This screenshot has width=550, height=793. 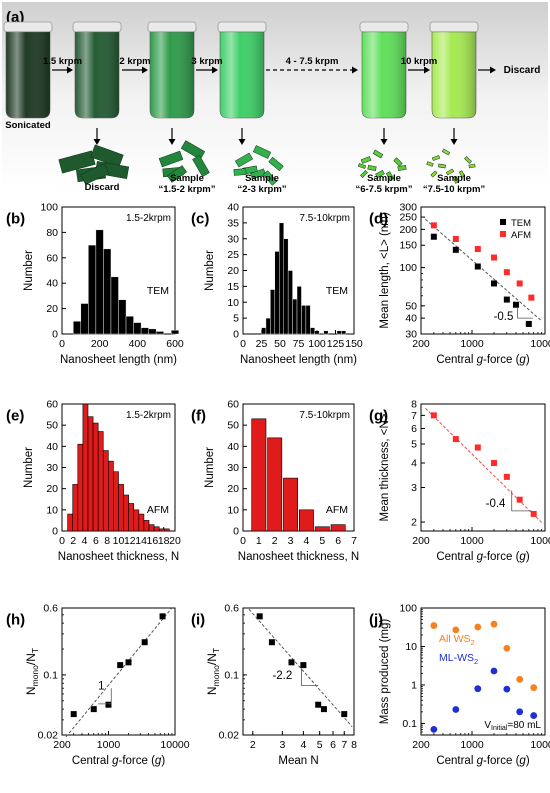 I want to click on legend-label: ML-WS2, so click(x=458, y=659).